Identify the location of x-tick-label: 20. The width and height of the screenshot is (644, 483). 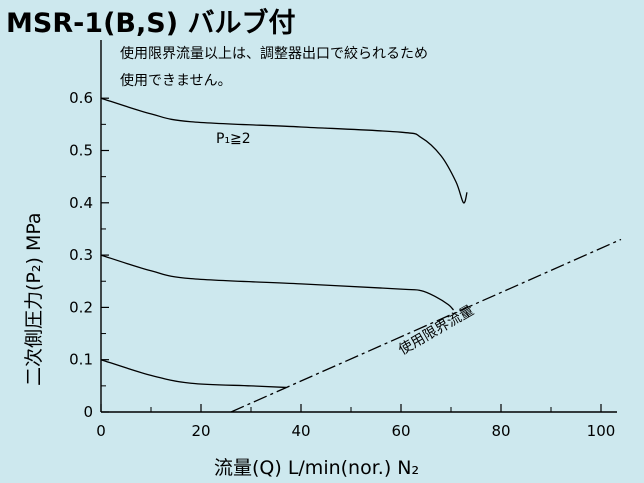
(200, 431).